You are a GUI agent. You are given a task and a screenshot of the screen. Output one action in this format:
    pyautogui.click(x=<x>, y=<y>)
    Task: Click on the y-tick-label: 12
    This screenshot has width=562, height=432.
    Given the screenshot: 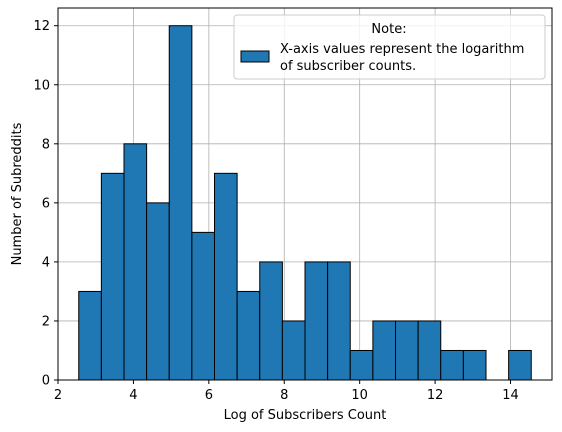 What is the action you would take?
    pyautogui.click(x=41, y=26)
    